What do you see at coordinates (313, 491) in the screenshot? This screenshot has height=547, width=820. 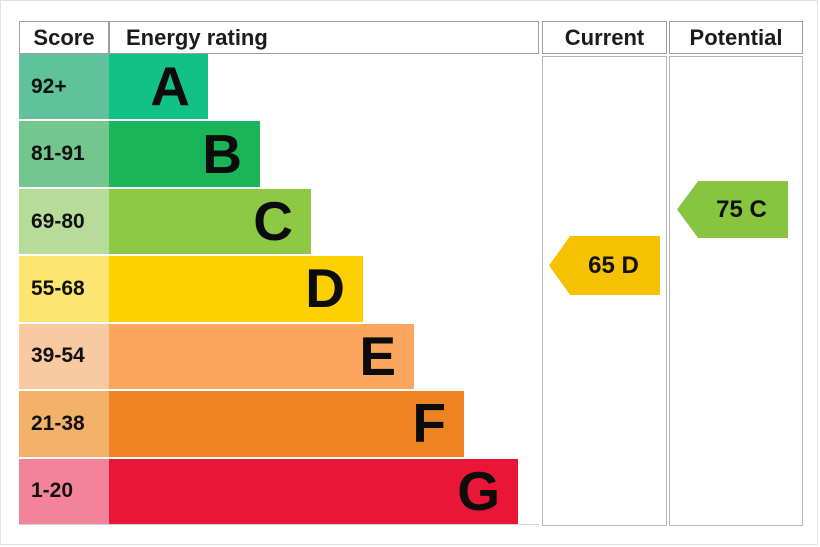 I see `band-bar-g: G` at bounding box center [313, 491].